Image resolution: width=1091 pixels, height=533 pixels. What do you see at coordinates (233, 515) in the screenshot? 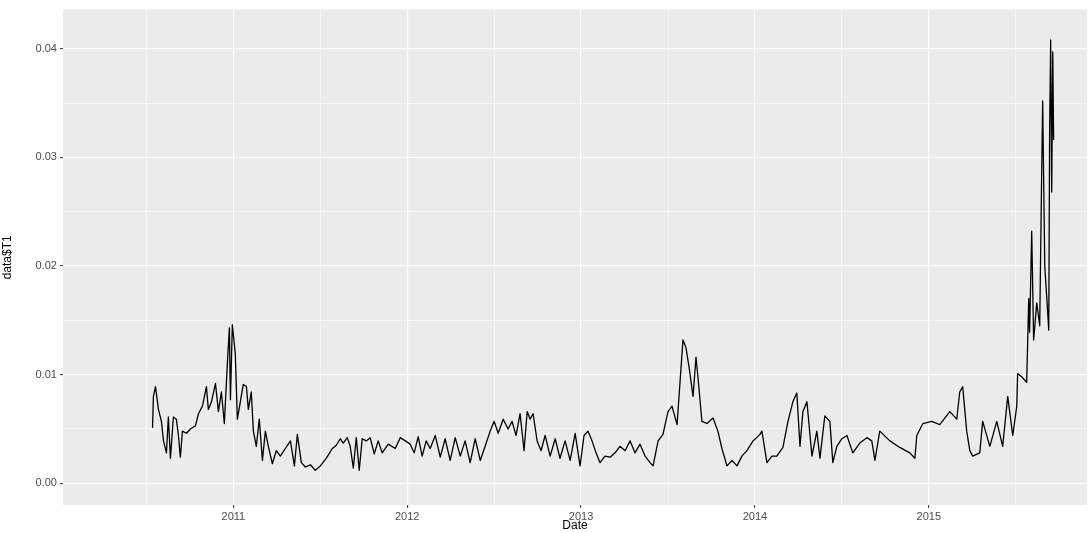
I see `x-tick-label: 2011` at bounding box center [233, 515].